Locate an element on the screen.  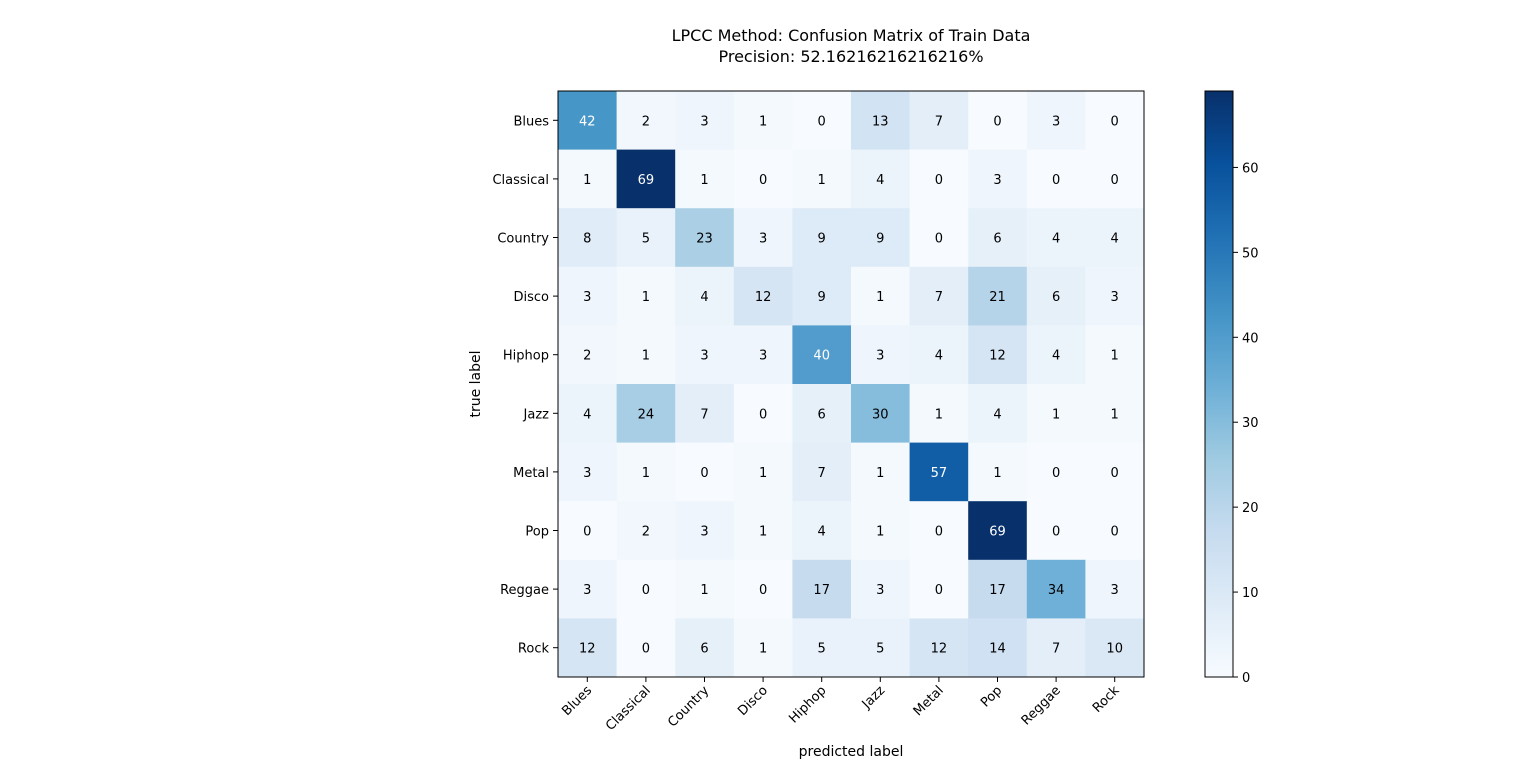
cell-value-label: 24 is located at coordinates (646, 414).